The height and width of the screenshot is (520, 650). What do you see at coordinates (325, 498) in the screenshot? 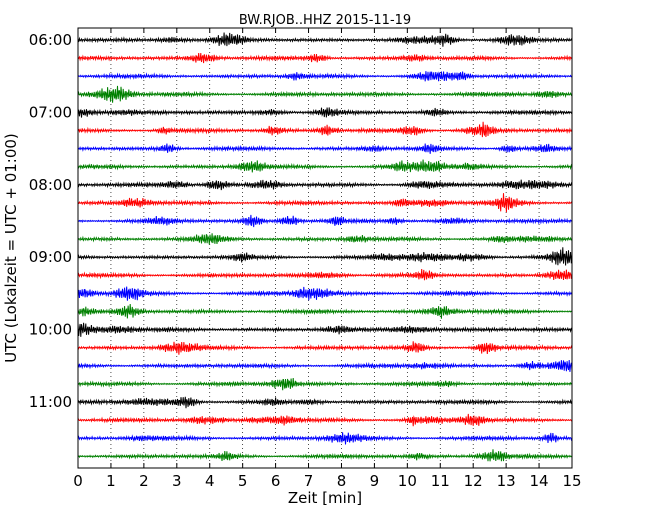
I see `x-axis-label: Zeit [min]` at bounding box center [325, 498].